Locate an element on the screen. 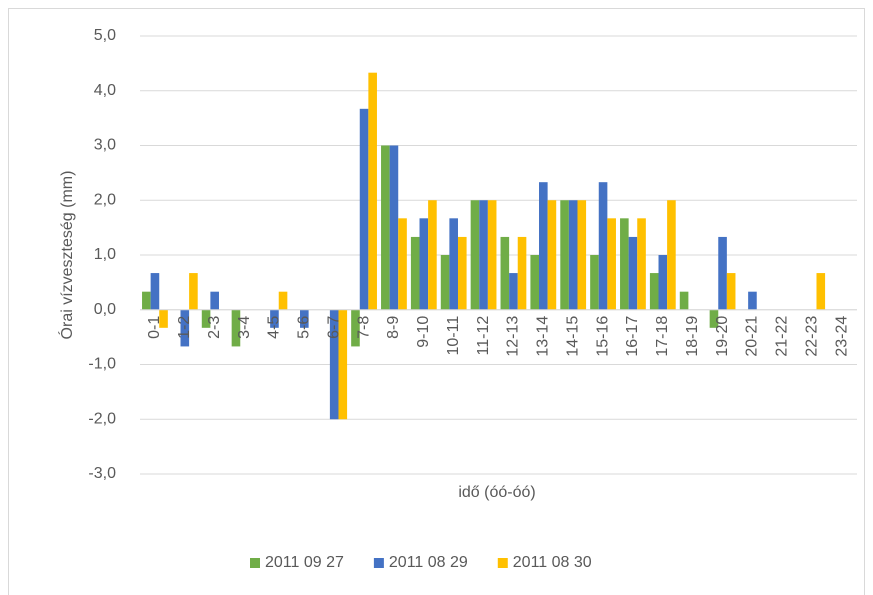 Image resolution: width=873 pixels, height=595 pixels. y-tick-label: 3,0 is located at coordinates (105, 145).